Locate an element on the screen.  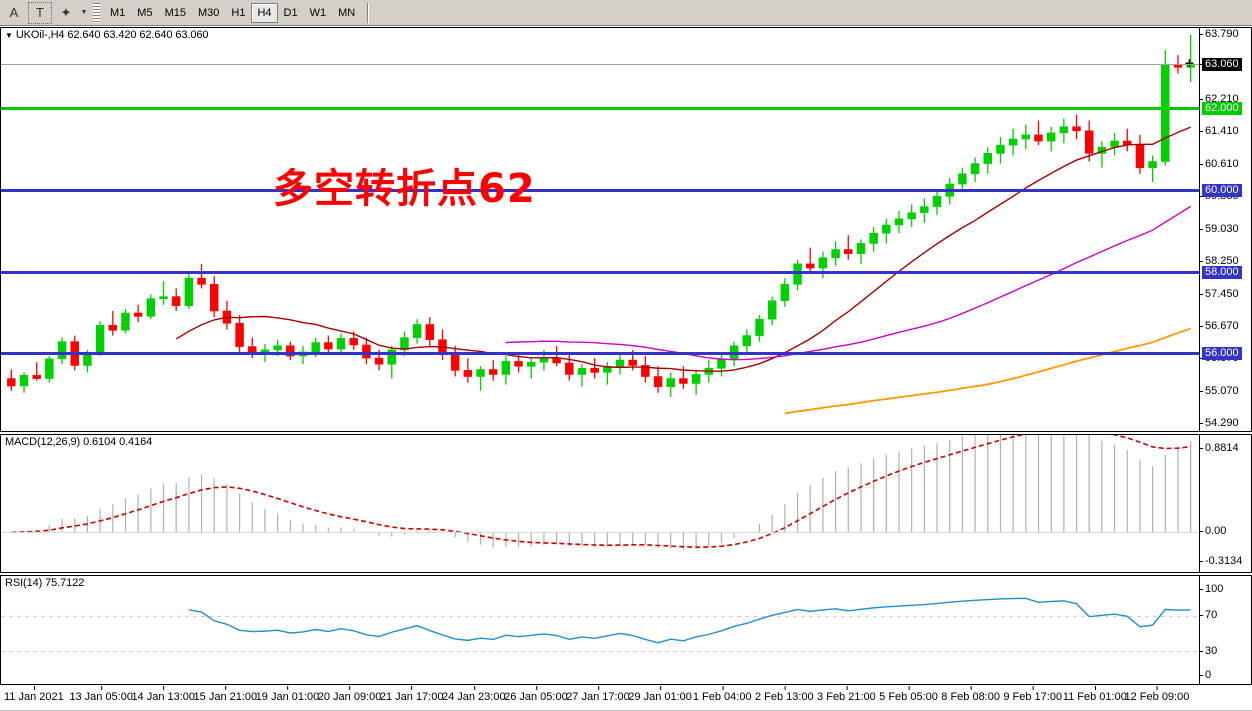
price-pane-title: ▼ UKOil-,H4 62.640 63.420 62.640 63.060 is located at coordinates (107, 35).